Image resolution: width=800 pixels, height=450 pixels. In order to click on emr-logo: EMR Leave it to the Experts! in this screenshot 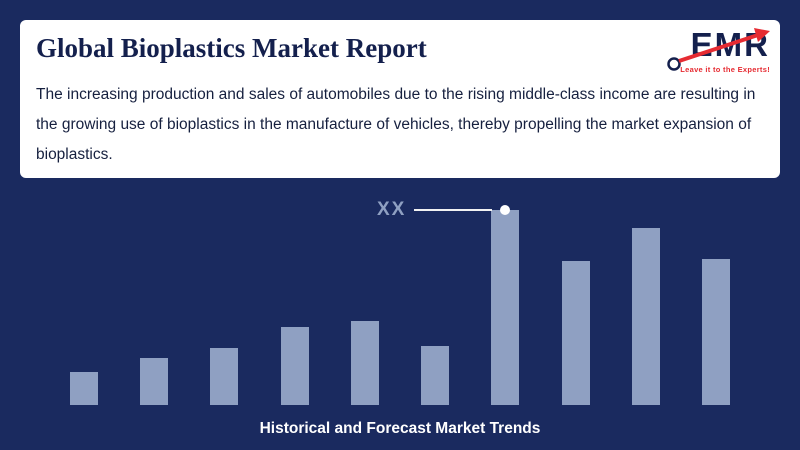, I will do `click(718, 55)`.